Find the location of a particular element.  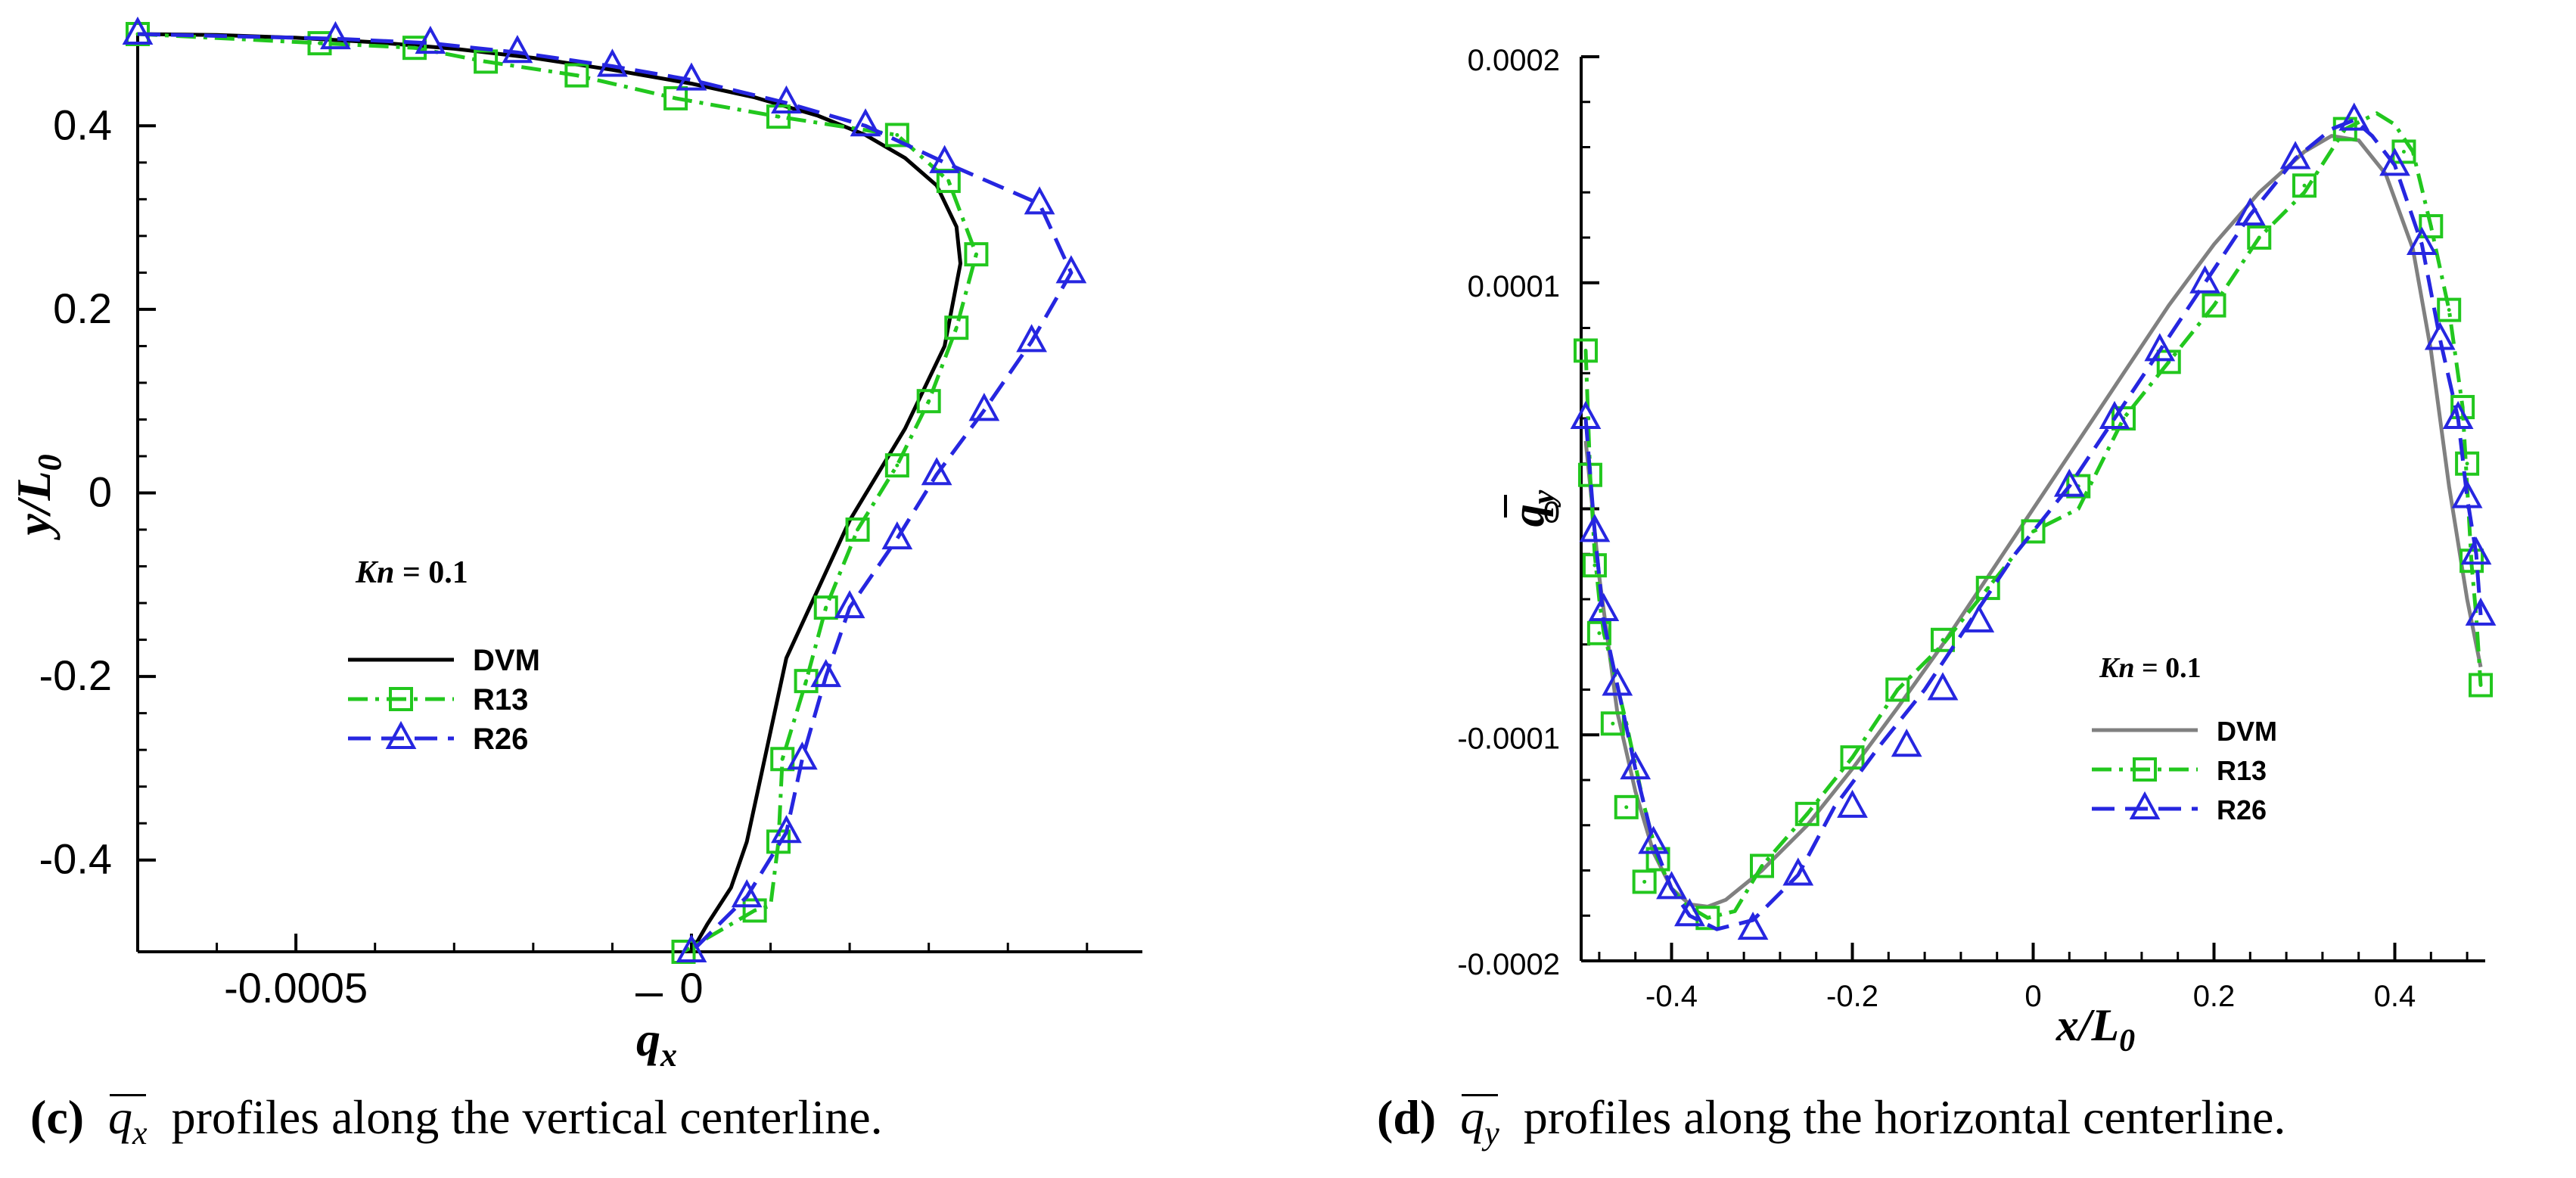

x-tick-label: 0 is located at coordinates (2032, 996).